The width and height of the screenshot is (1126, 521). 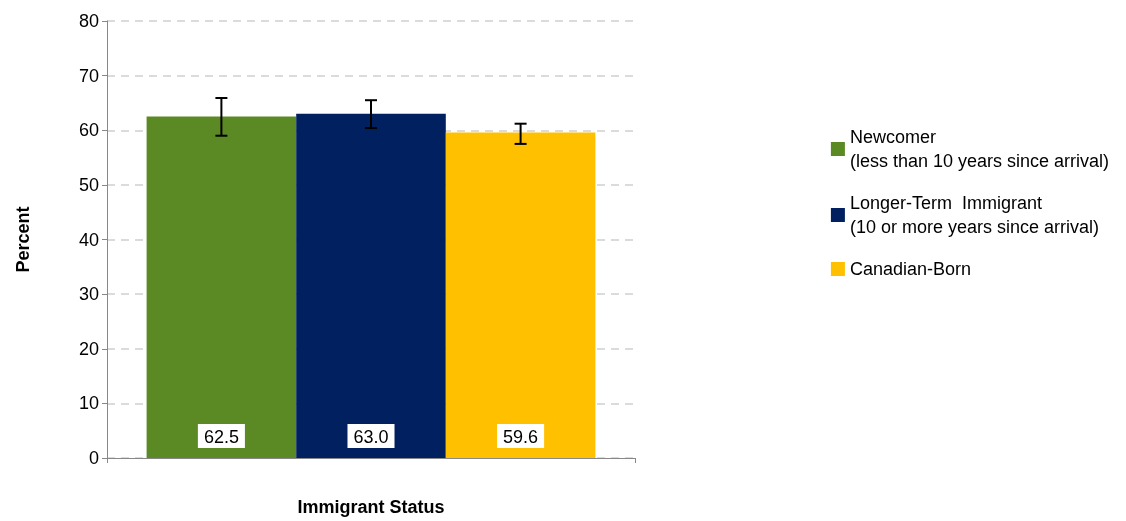 I want to click on x-axis-title: Immigrant Status, so click(x=371, y=507).